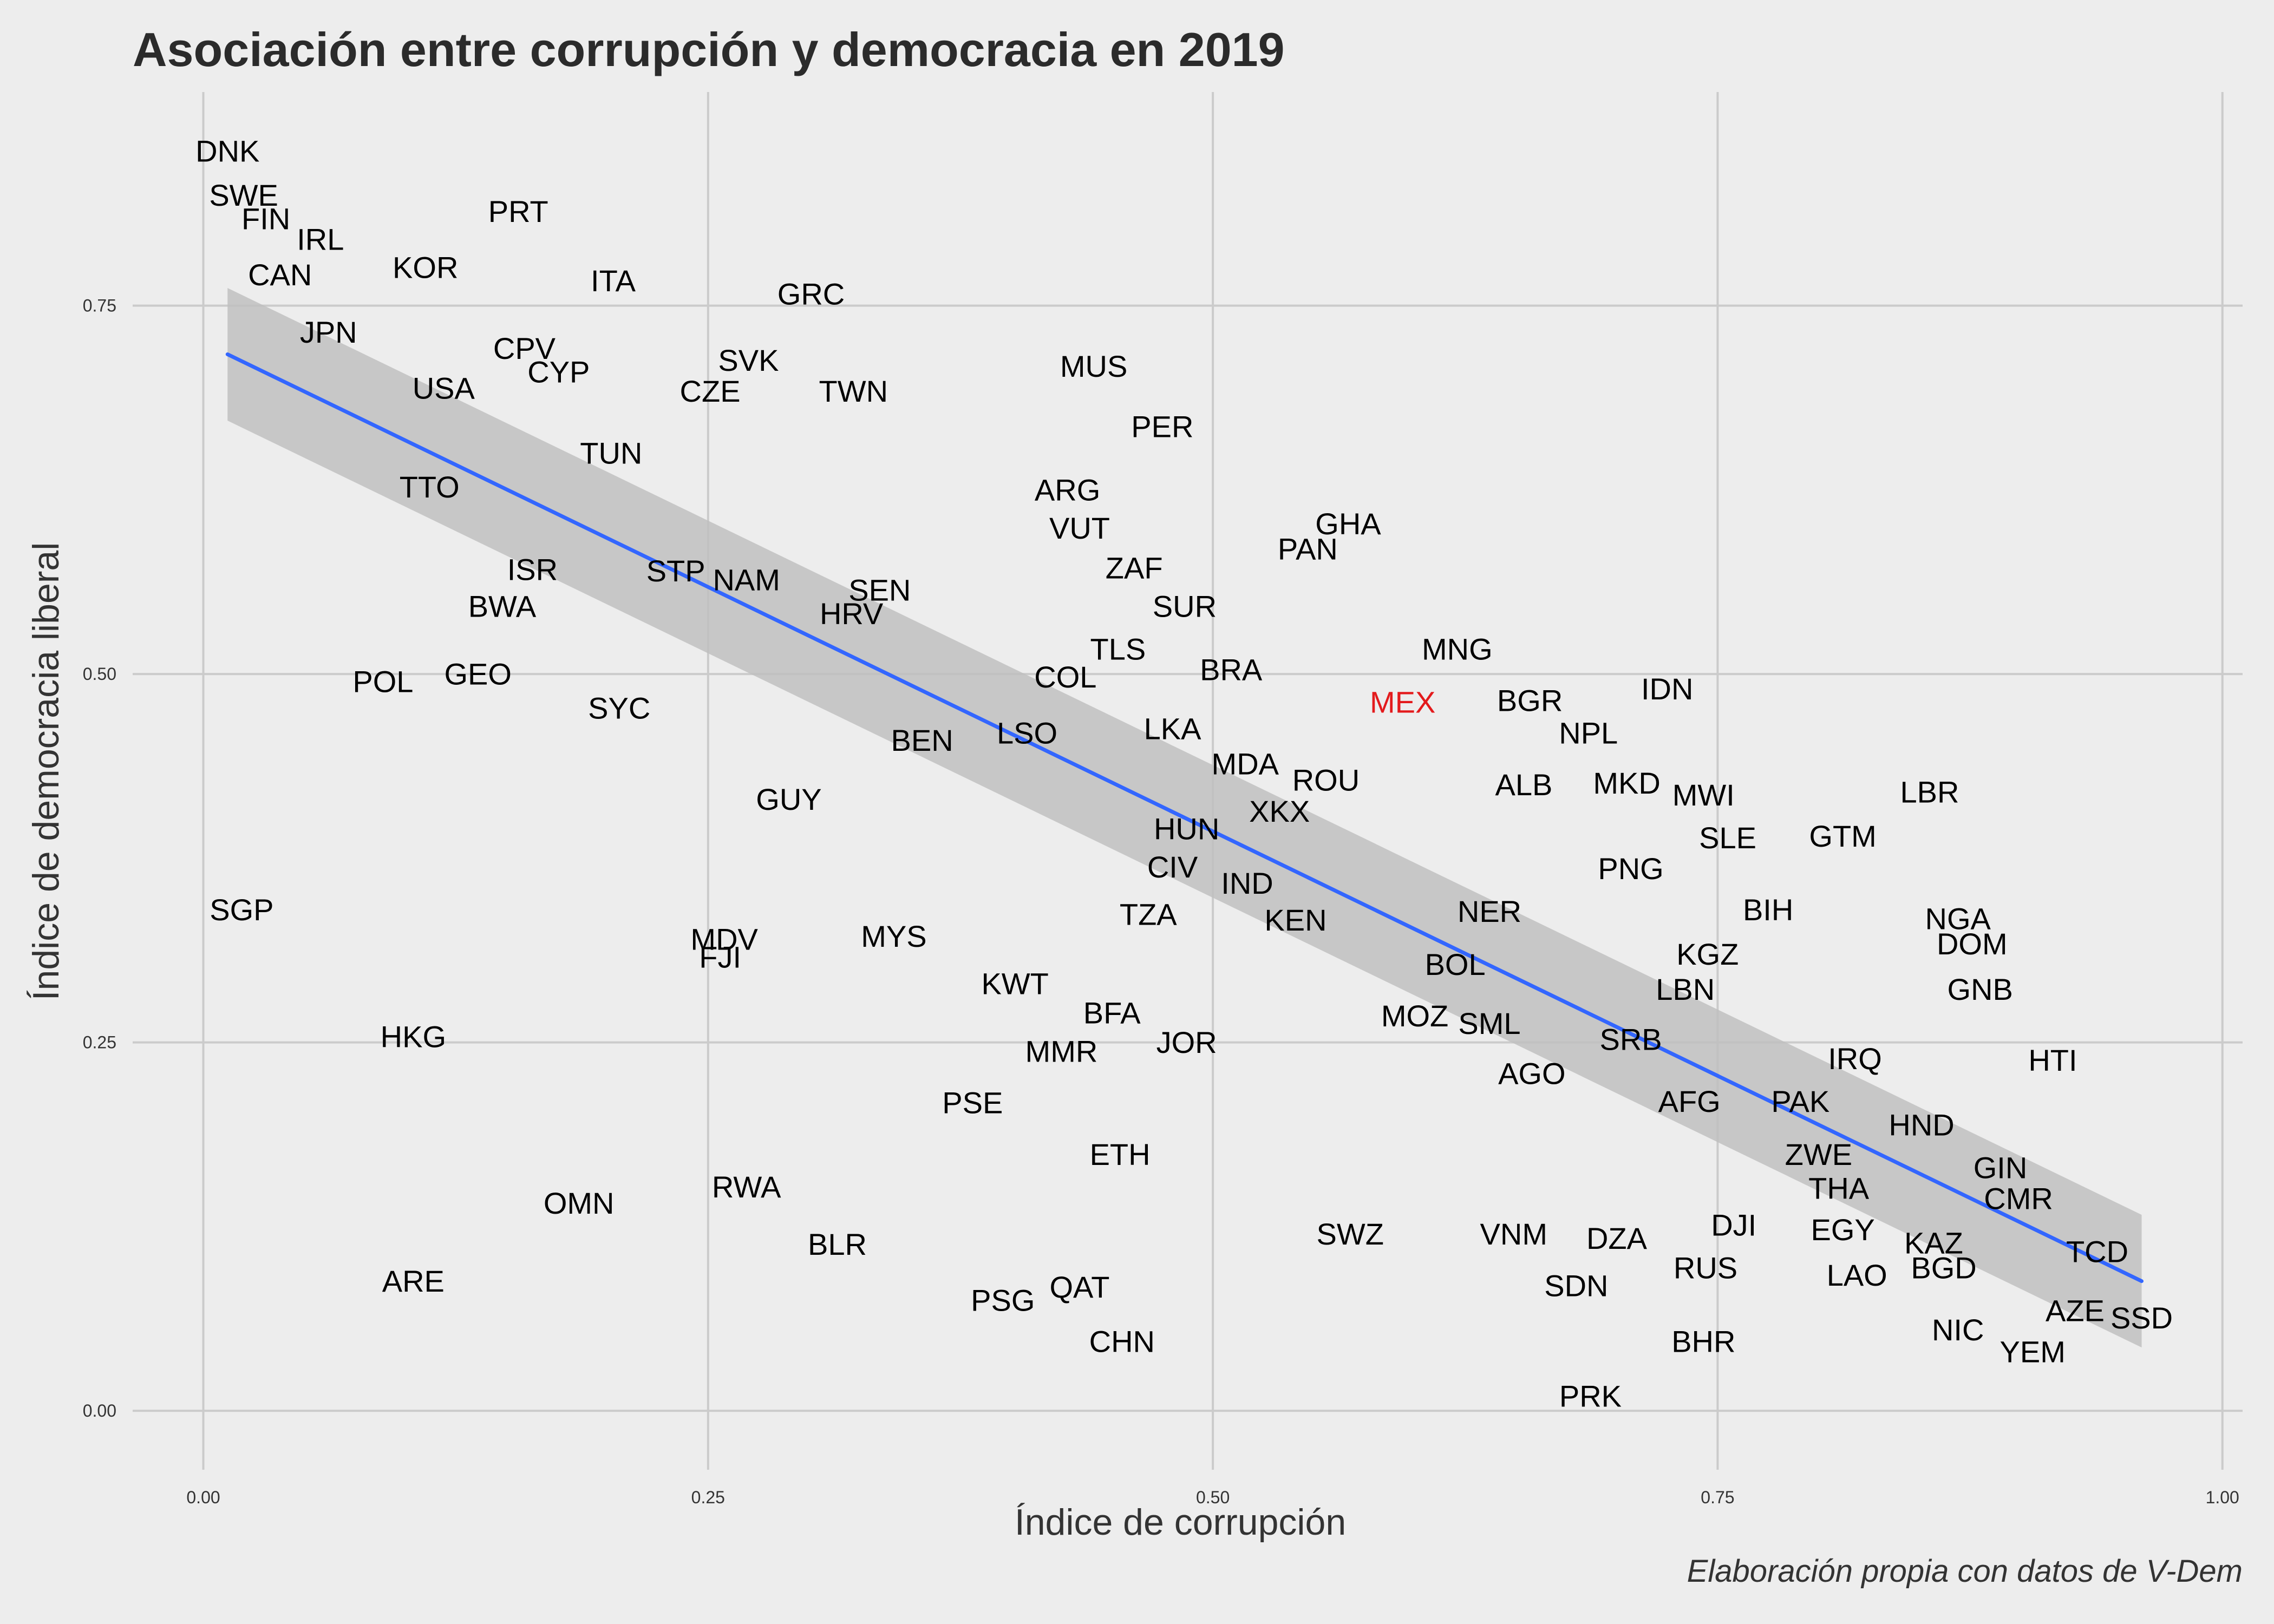 The width and height of the screenshot is (2274, 1624). Describe the element at coordinates (559, 372) in the screenshot. I see `point-label-cyp: CYP` at that location.